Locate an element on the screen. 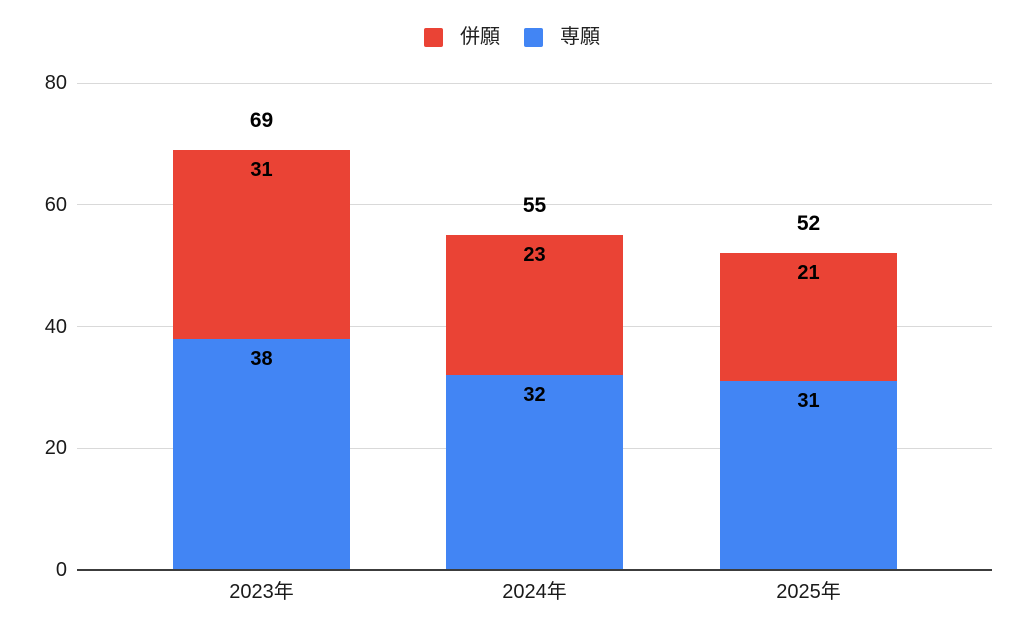 This screenshot has width=1024, height=633. y-axis-tick-label: 80 is located at coordinates (55, 83).